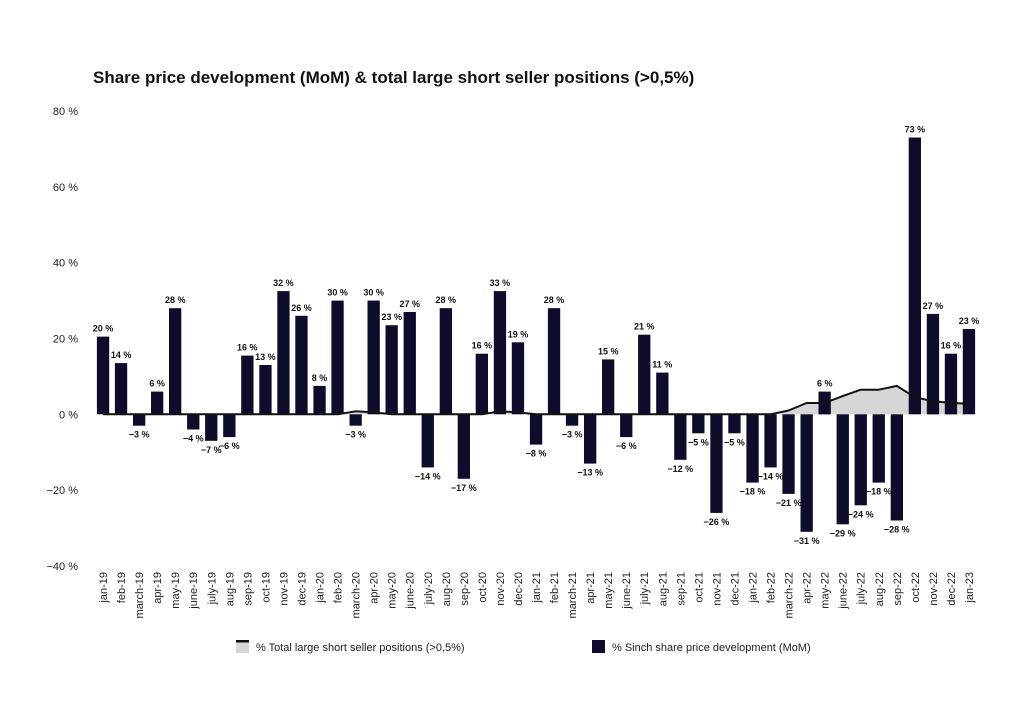 The height and width of the screenshot is (724, 1024). What do you see at coordinates (63, 491) in the screenshot?
I see `y-tick-label: −20 %` at bounding box center [63, 491].